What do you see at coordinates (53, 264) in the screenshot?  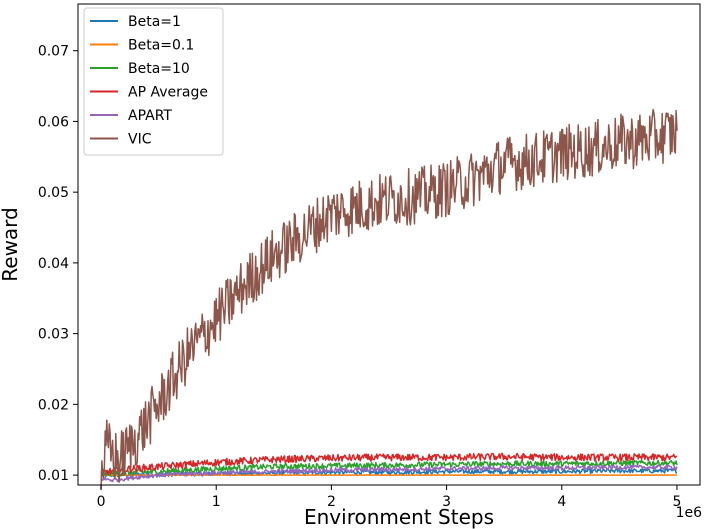 I see `y-tick-label: 0.04` at bounding box center [53, 264].